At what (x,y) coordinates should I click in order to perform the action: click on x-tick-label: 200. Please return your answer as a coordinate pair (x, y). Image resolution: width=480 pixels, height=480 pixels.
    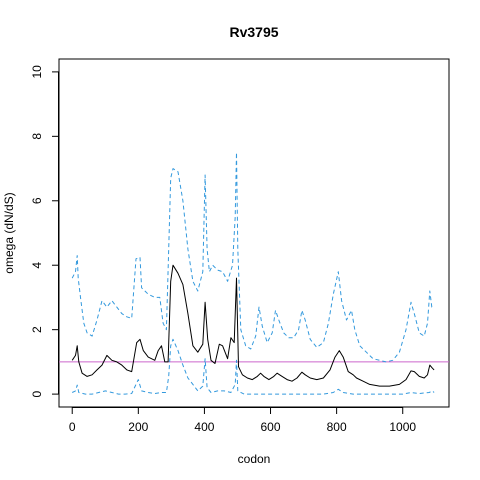
    Looking at the image, I should click on (138, 427).